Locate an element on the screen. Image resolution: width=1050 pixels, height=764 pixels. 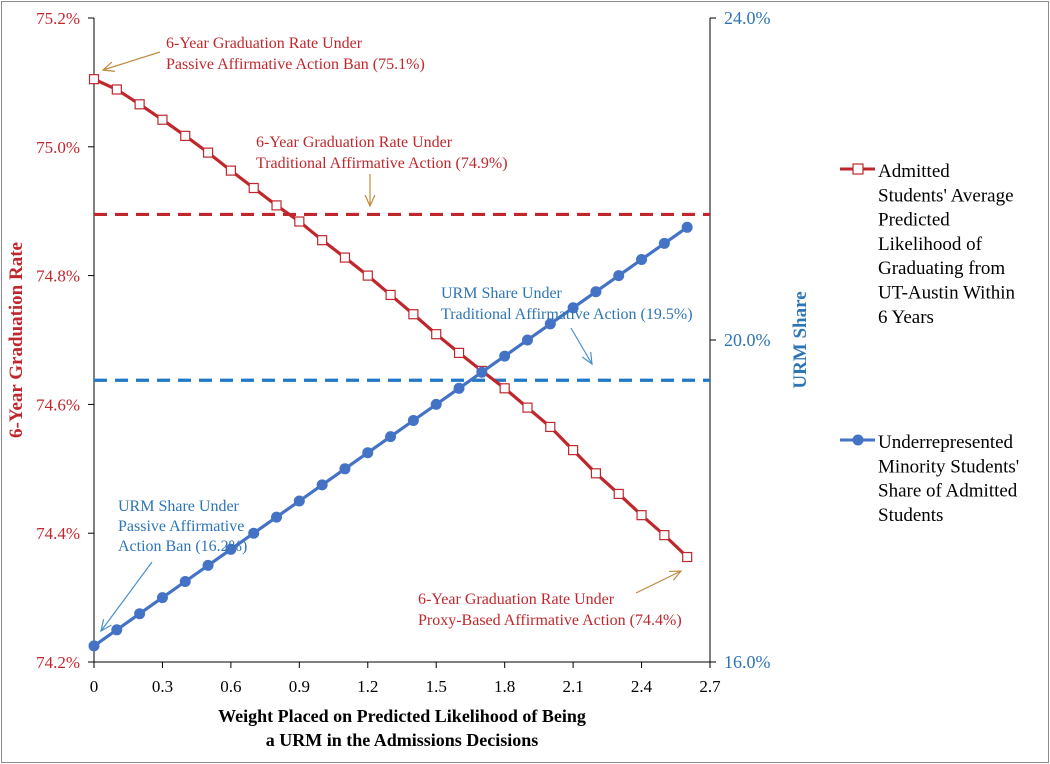
annotation-passive-ban-grad-rate: Passive Affirmative Action Ban (75.1%) is located at coordinates (295, 64).